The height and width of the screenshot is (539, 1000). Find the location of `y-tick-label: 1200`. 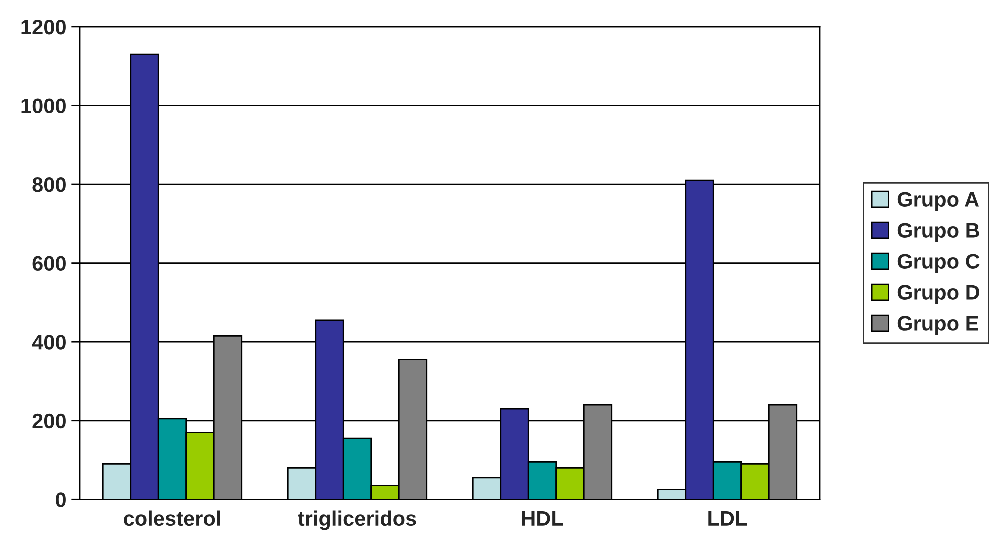

y-tick-label: 1200 is located at coordinates (44, 27).